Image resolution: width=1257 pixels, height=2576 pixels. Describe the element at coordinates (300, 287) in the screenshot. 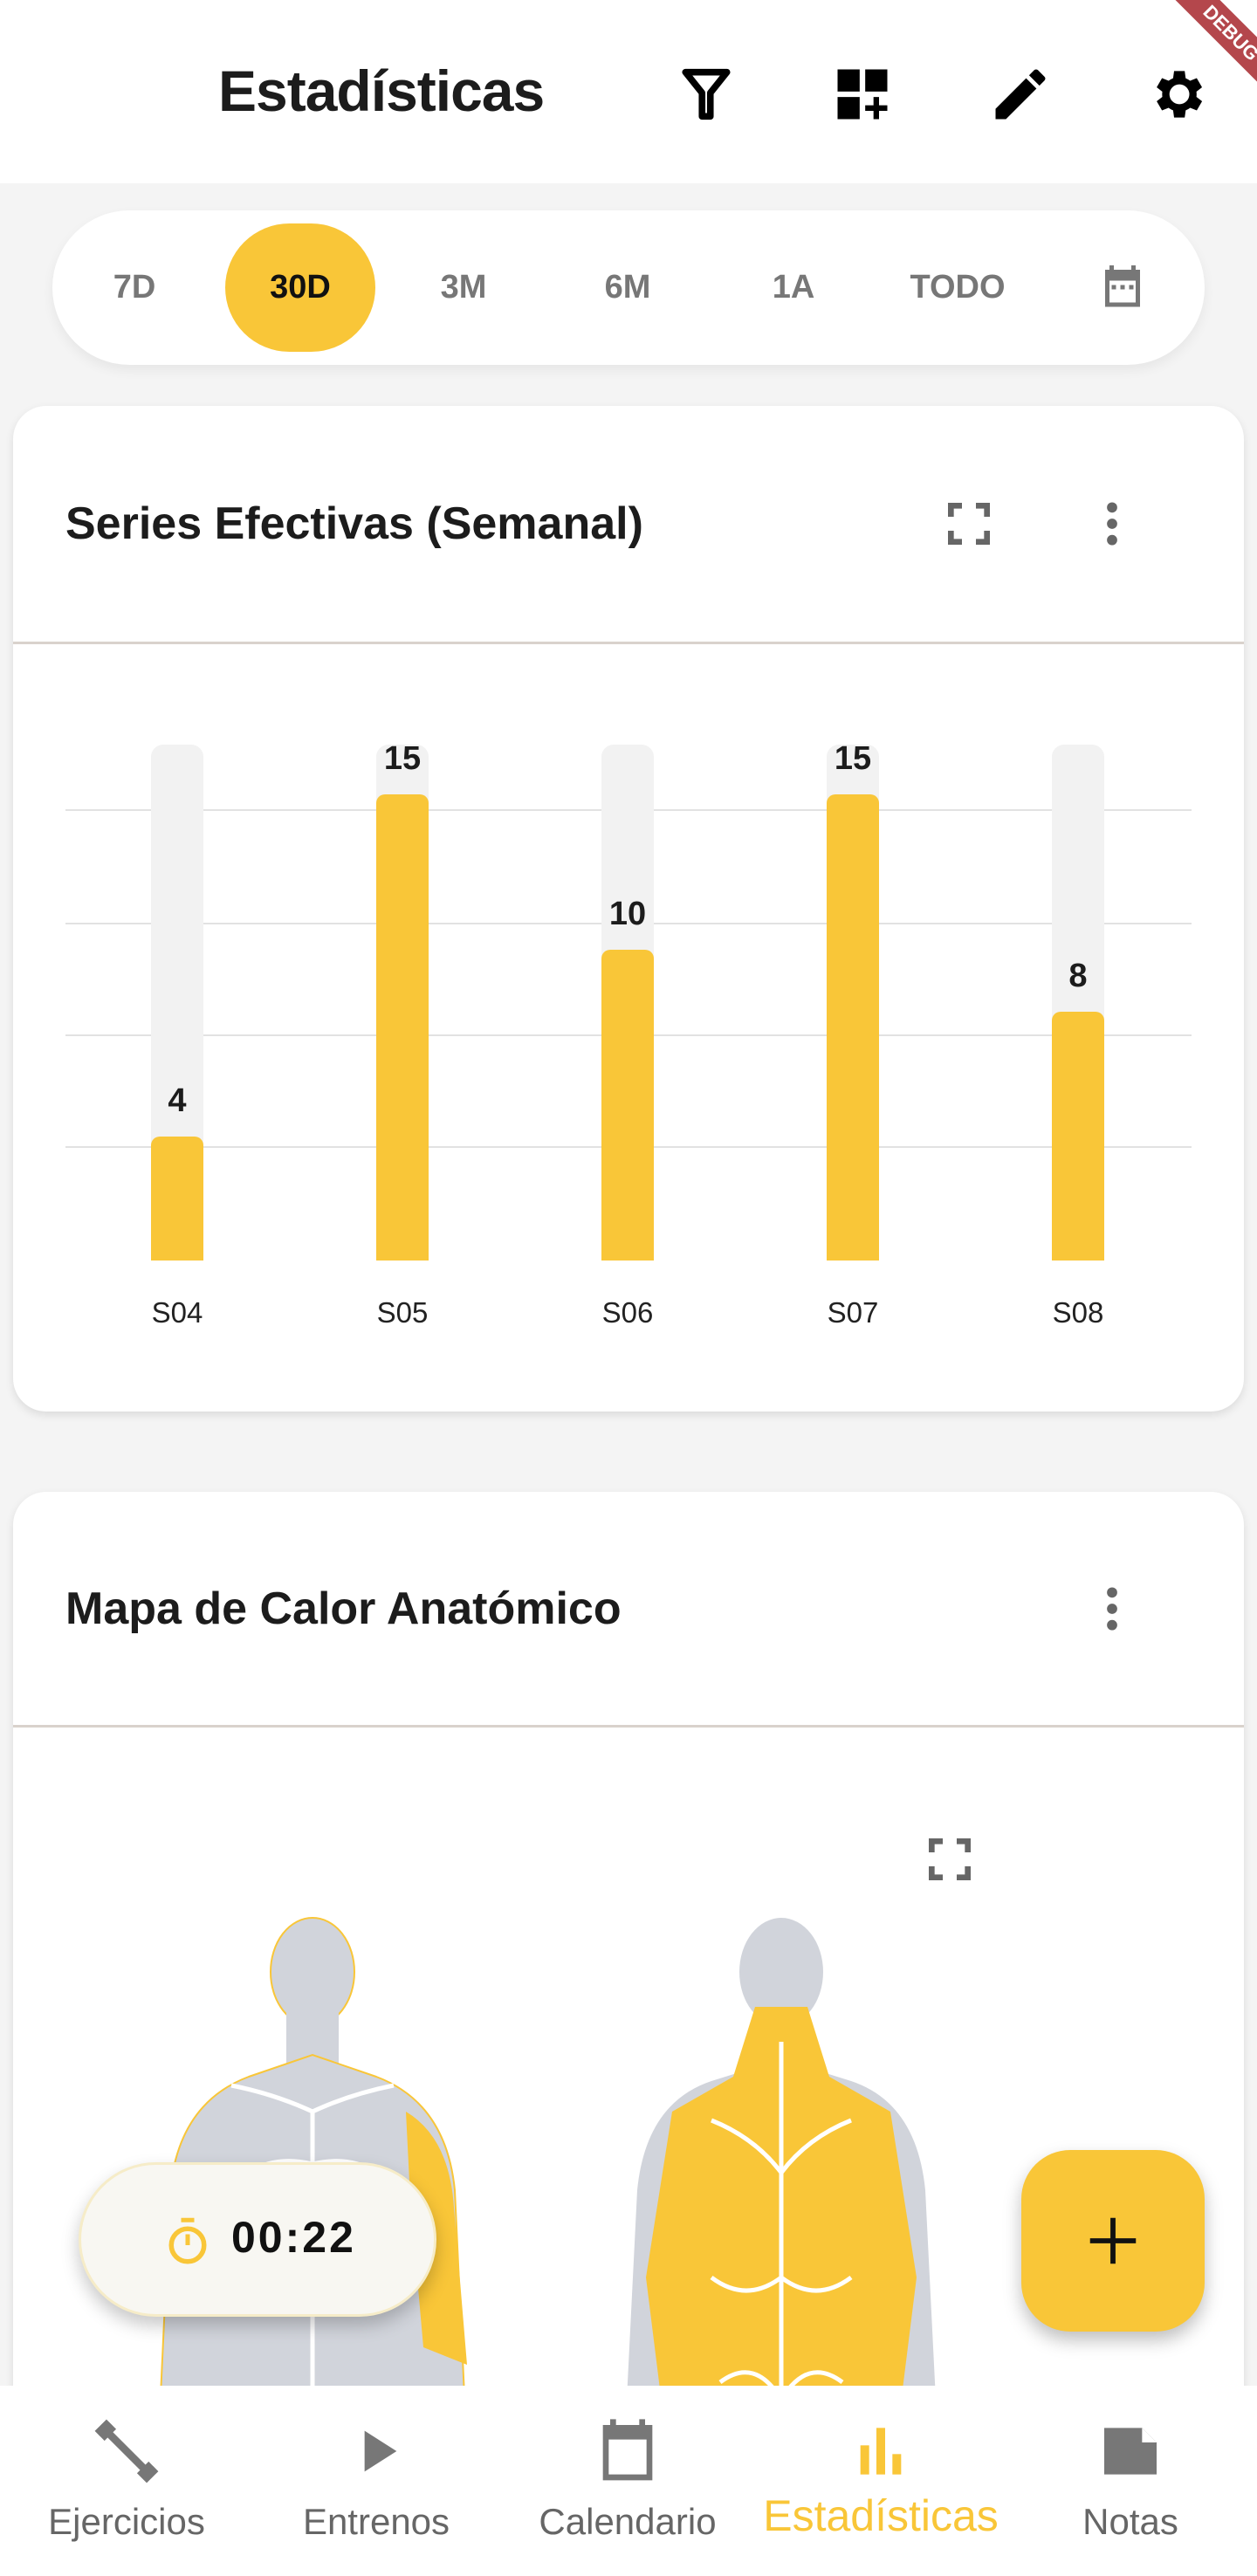

I see `range-30d: 30D` at that location.